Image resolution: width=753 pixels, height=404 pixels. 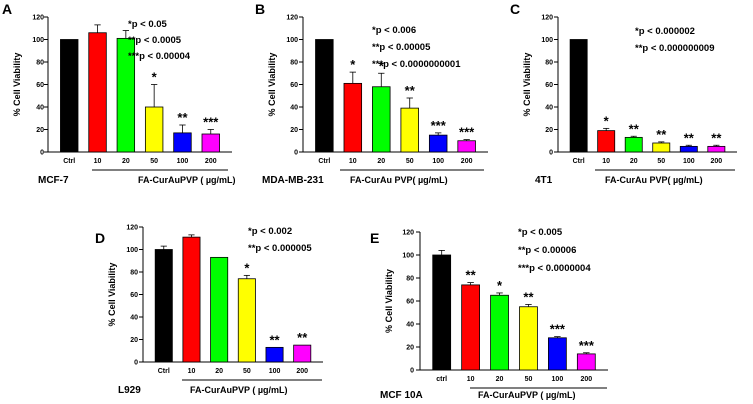 What do you see at coordinates (293, 180) in the screenshot?
I see `cell-line-label: MDA-MB-231` at bounding box center [293, 180].